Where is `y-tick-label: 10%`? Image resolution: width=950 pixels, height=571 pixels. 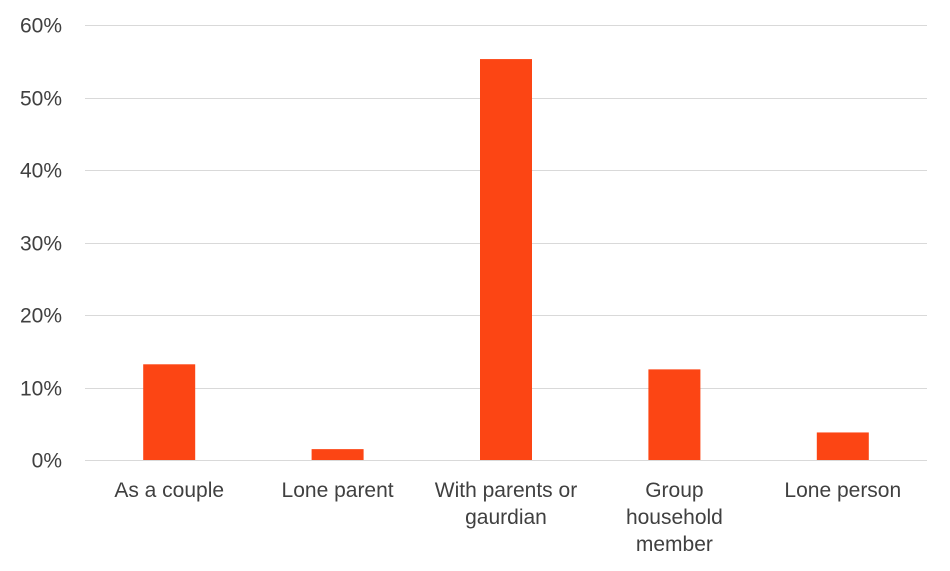 y-tick-label: 10% is located at coordinates (41, 389).